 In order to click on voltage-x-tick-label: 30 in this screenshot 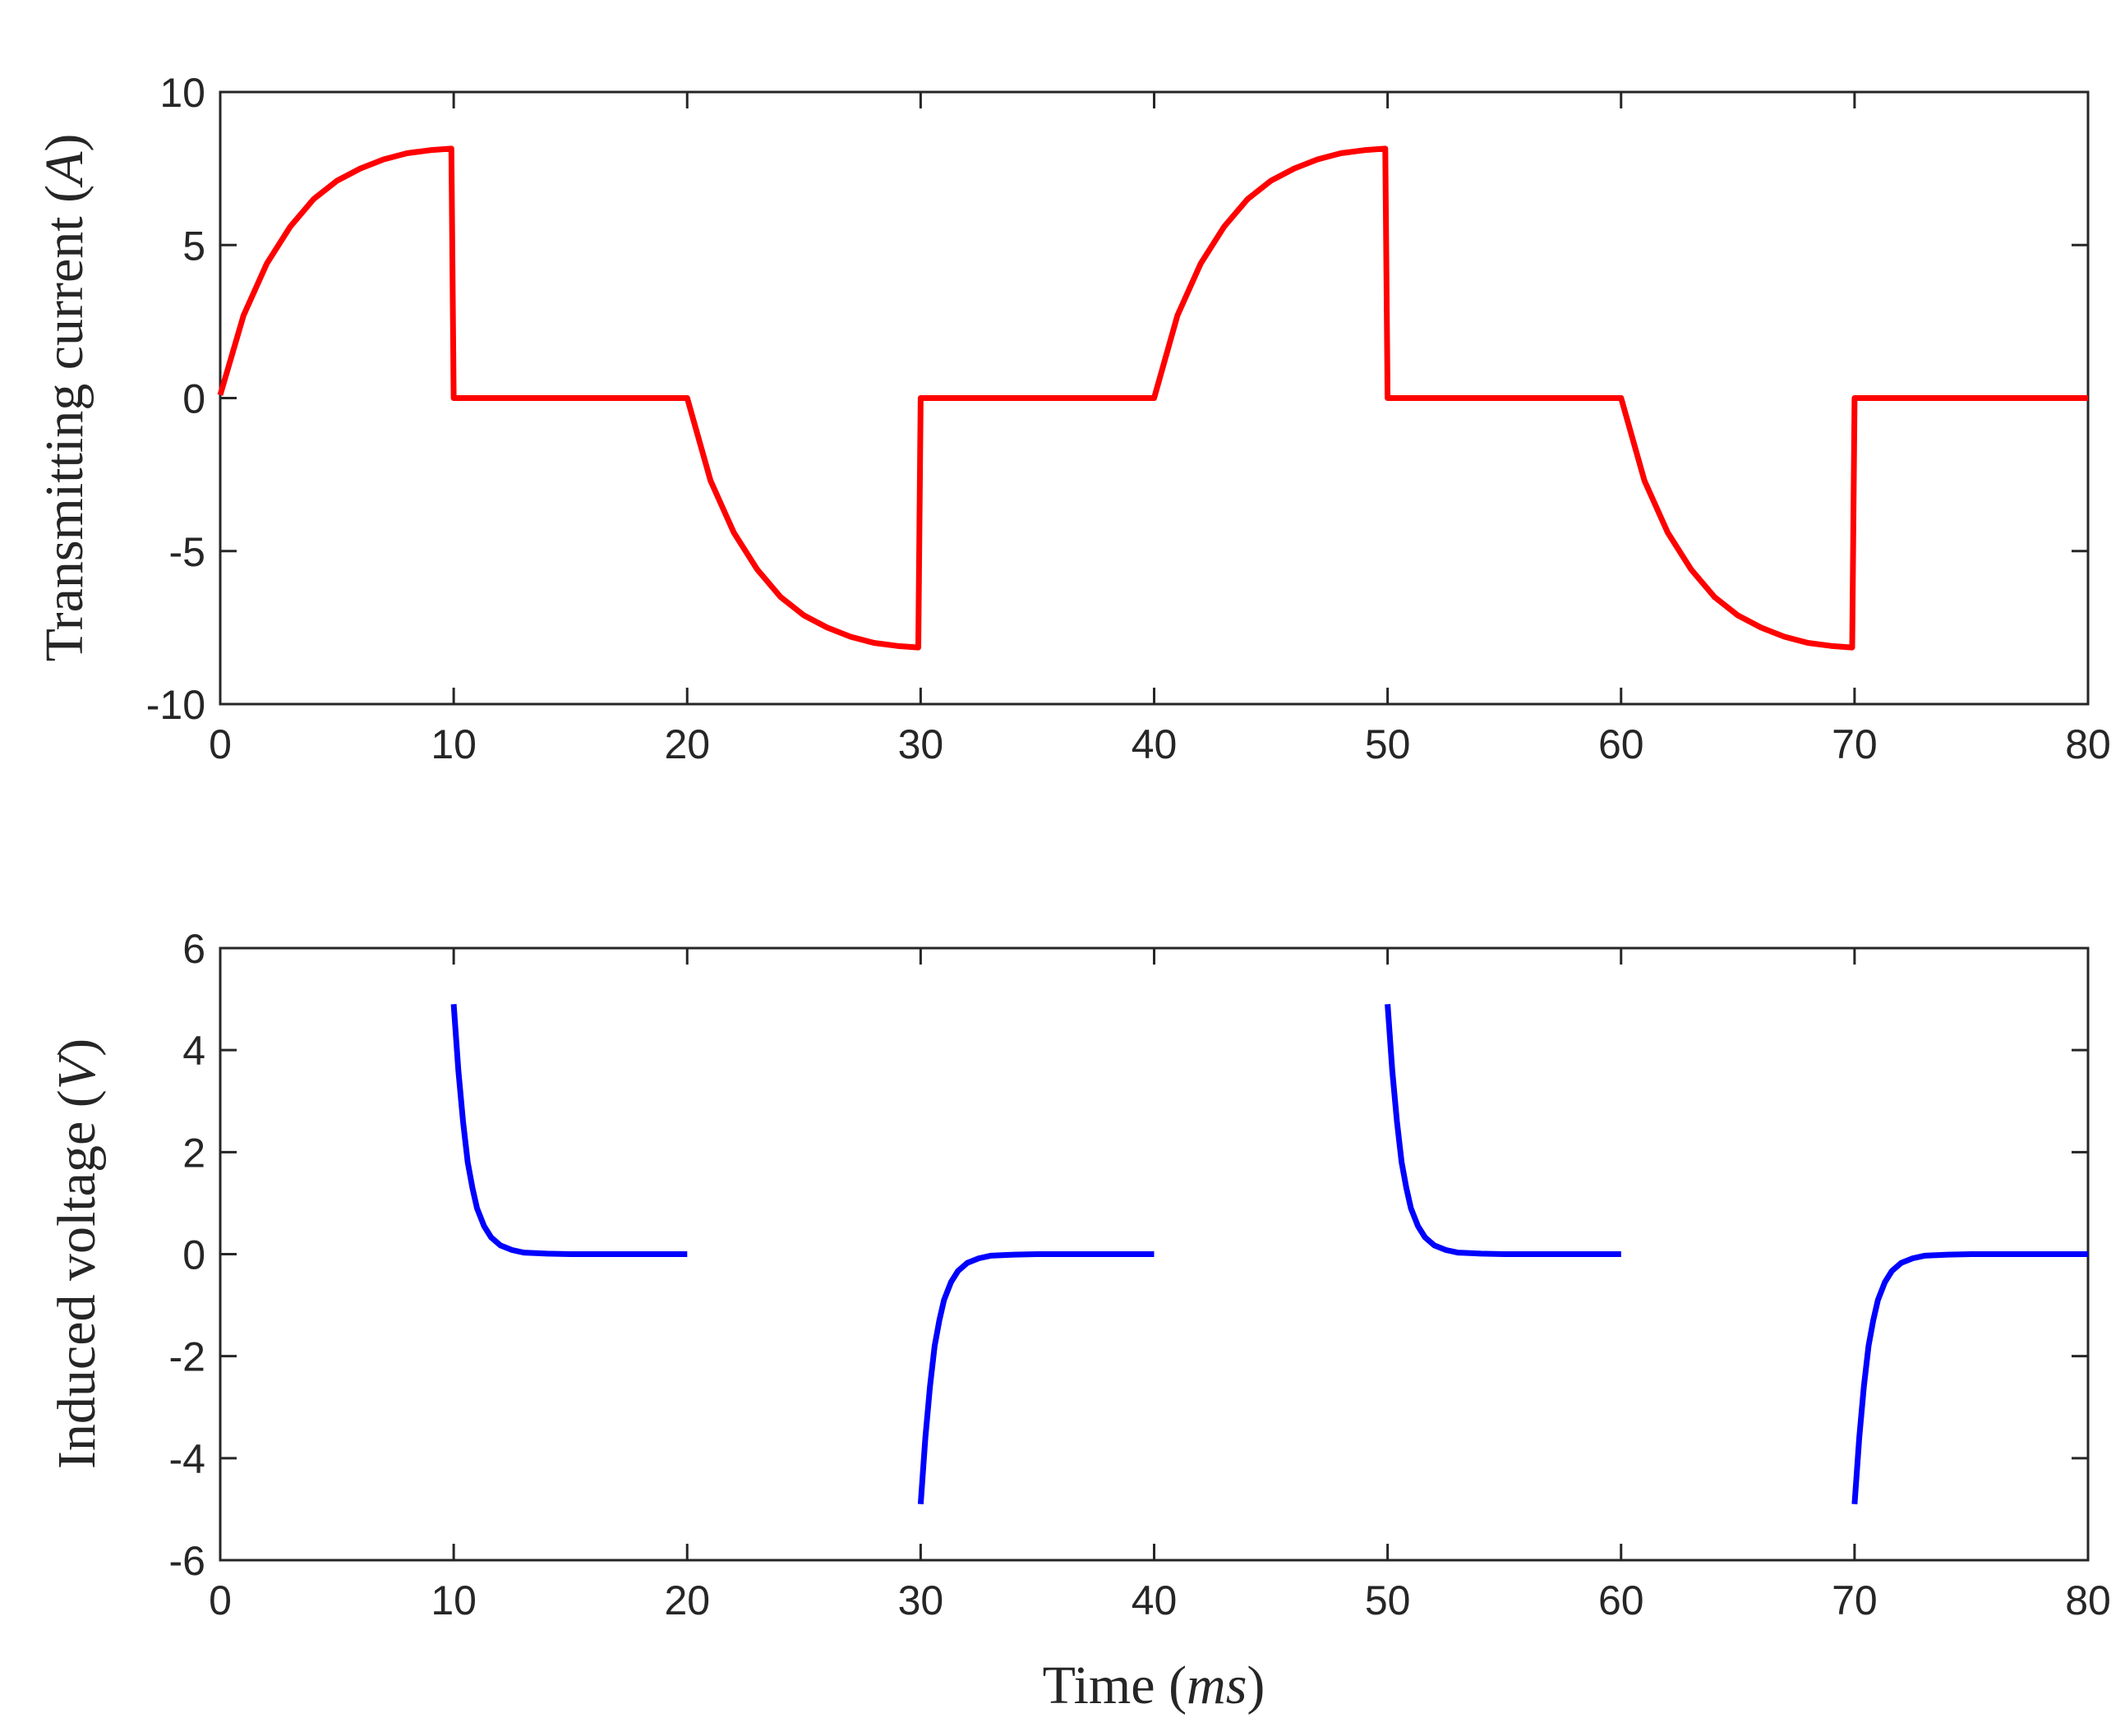, I will do `click(921, 1600)`.